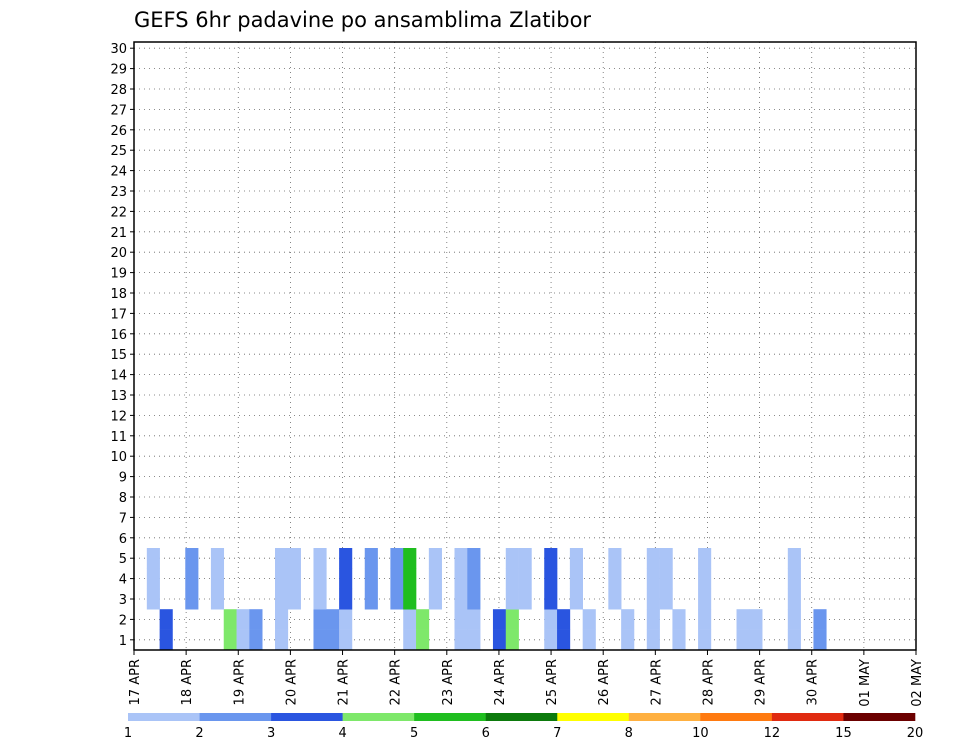 The image size is (960, 742). What do you see at coordinates (500, 682) in the screenshot?
I see `x-tick-label: 24 APR` at bounding box center [500, 682].